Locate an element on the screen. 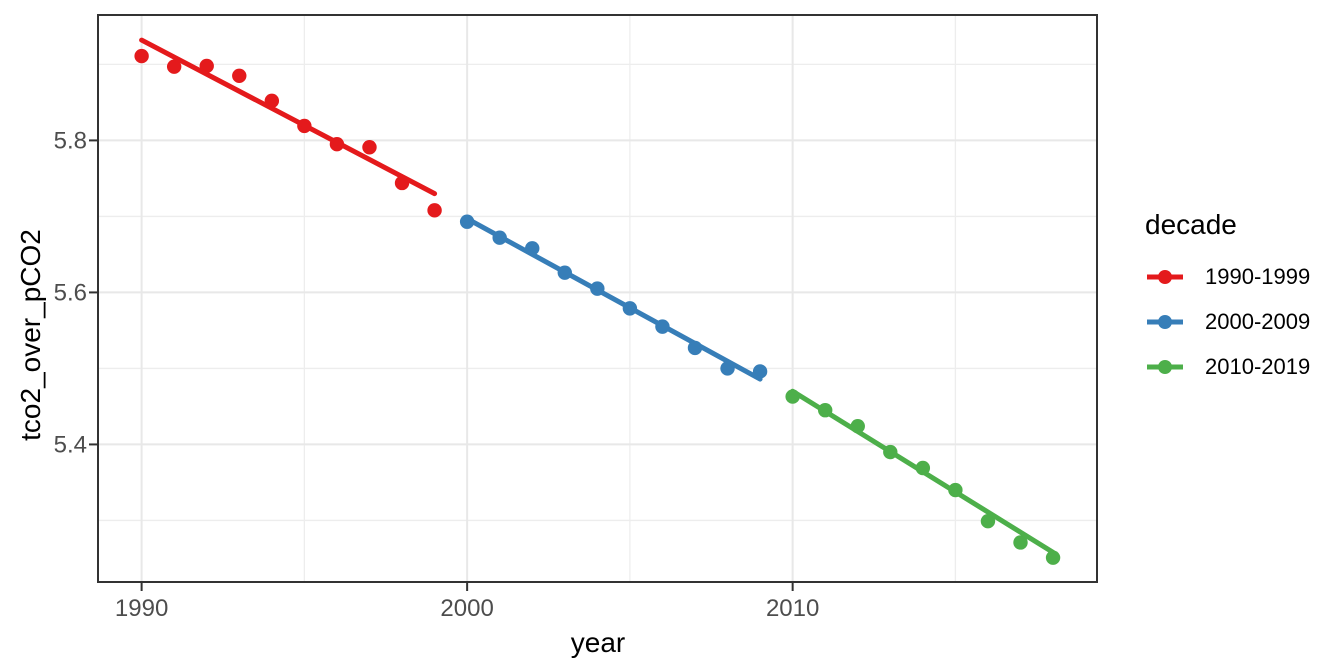  trend-line-2000-2009 is located at coordinates (613, 299).